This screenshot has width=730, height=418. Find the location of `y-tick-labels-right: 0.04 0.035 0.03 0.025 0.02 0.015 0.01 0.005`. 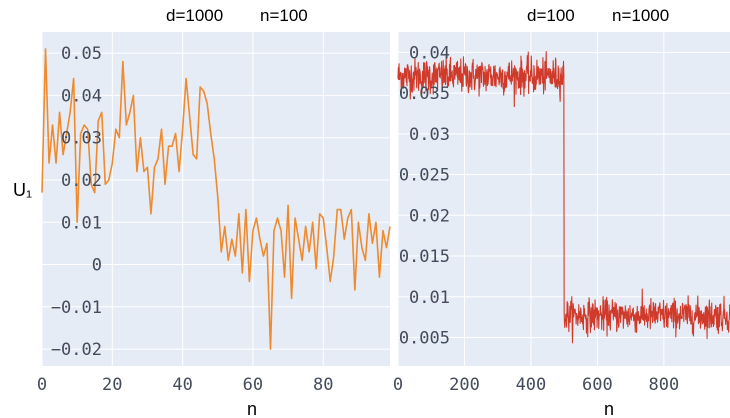

y-tick-labels-right: 0.04 0.035 0.03 0.025 0.02 0.015 0.01 0.005 is located at coordinates (424, 195).